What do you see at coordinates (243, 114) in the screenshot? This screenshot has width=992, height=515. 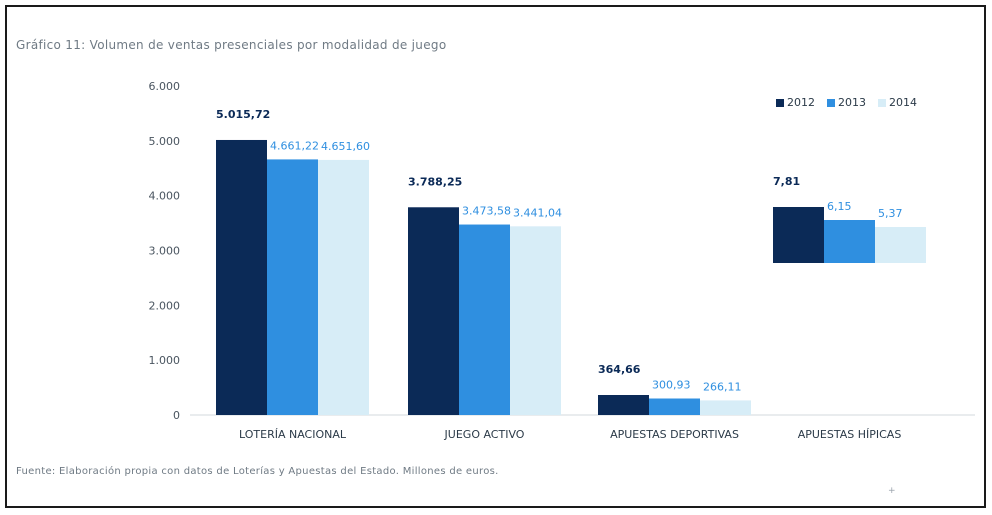 I see `data-label-2012-0: 5.015,72` at bounding box center [243, 114].